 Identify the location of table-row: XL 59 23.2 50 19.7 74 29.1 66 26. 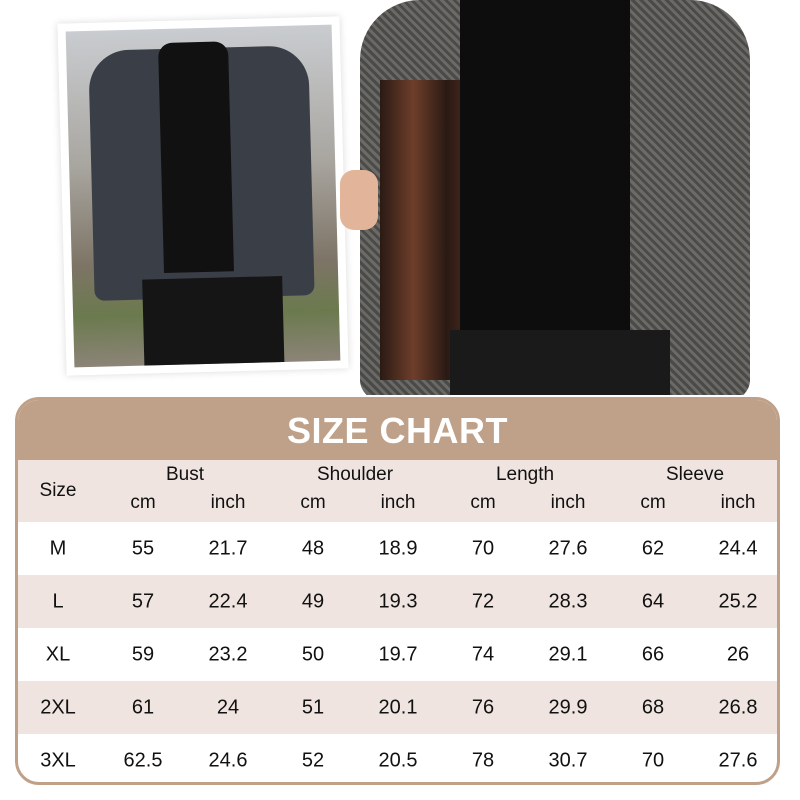
(397, 654).